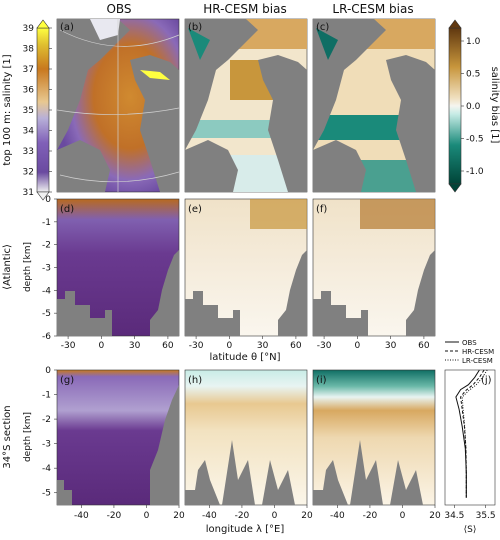 This screenshot has width=500, height=540. I want to click on panel-letter-h: (h), so click(195, 380).